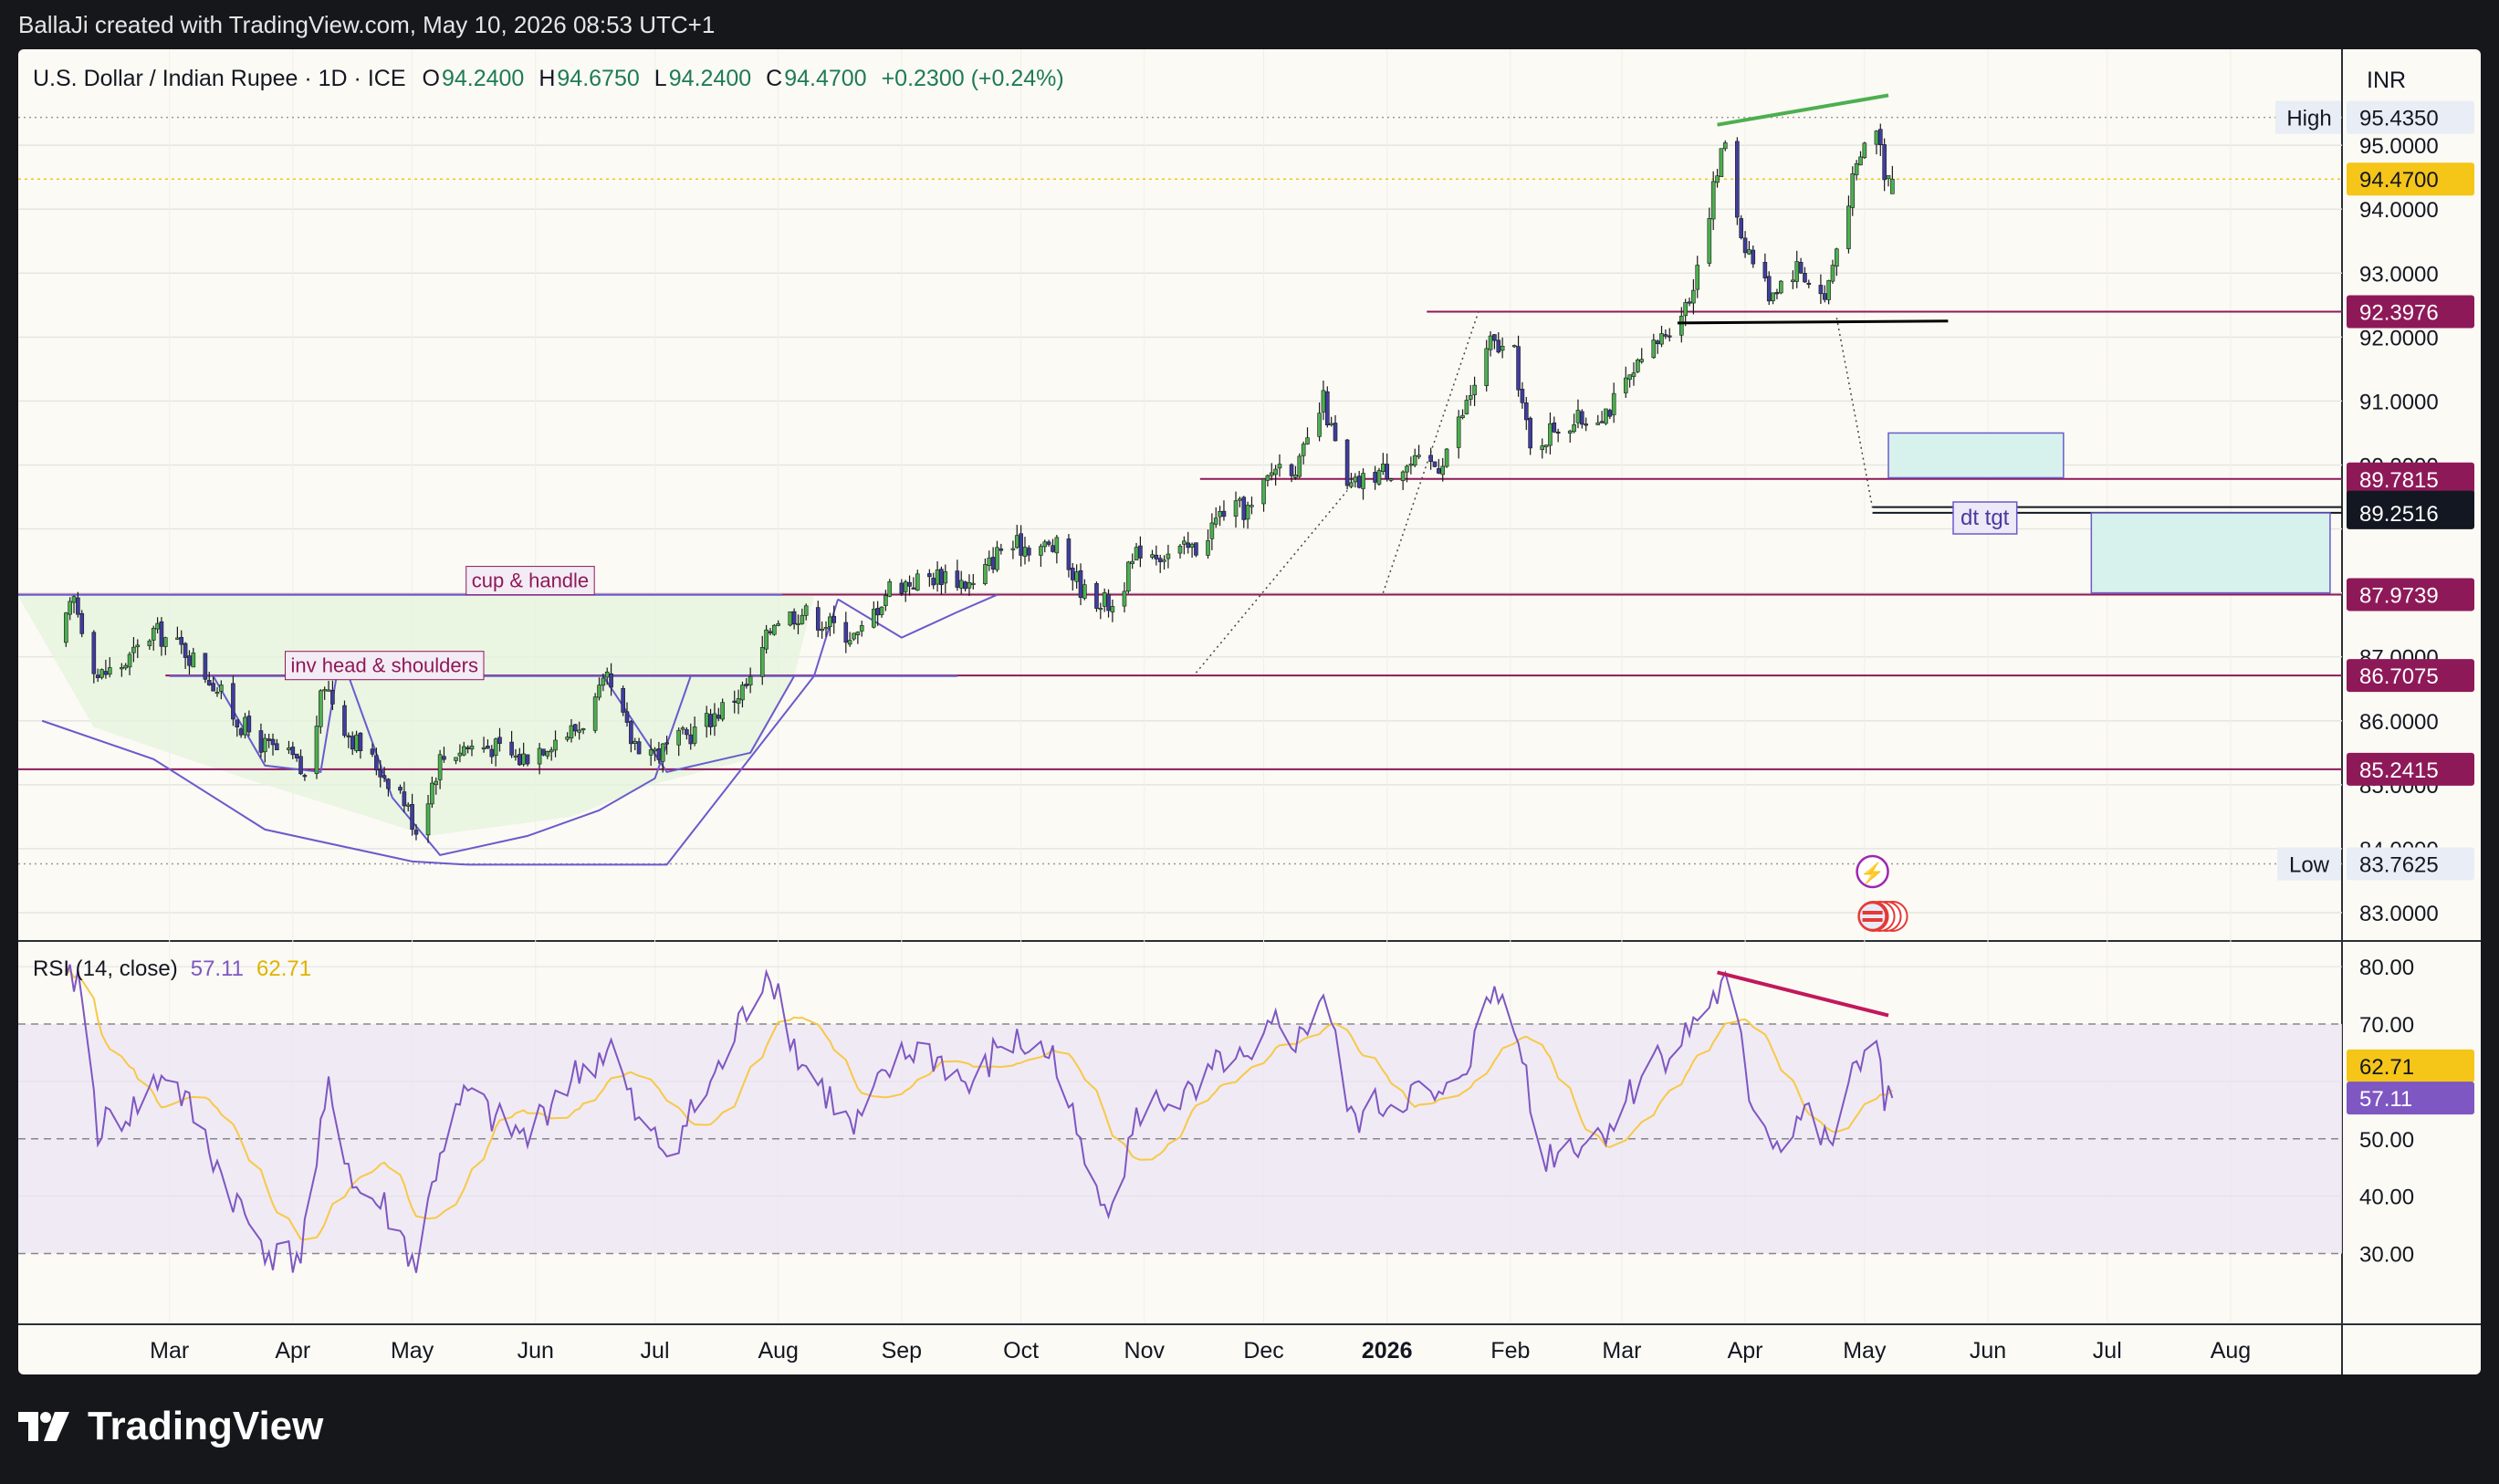 The width and height of the screenshot is (2499, 1484). I want to click on symbol-title: U.S. Dollar / Indian Rupee · 1D · ICE, so click(220, 78).